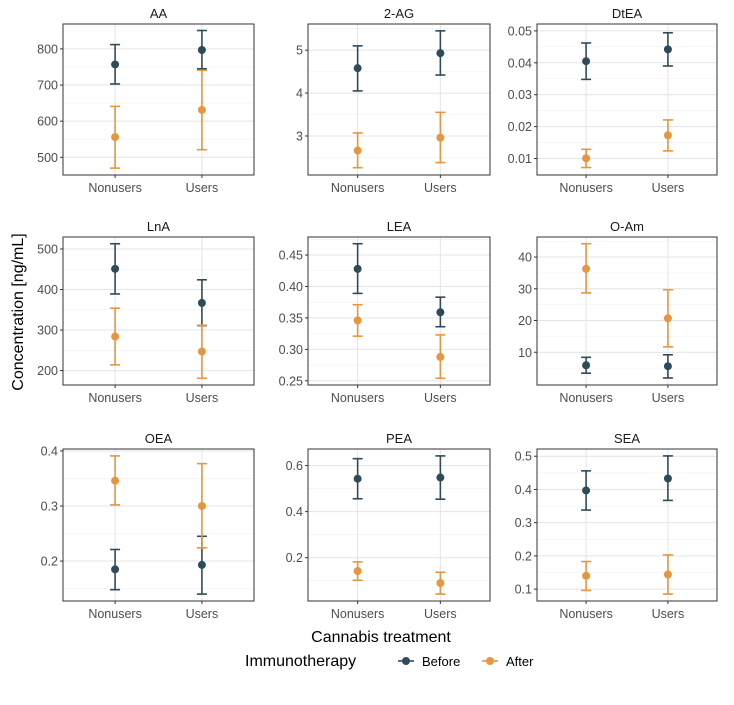  Describe the element at coordinates (291, 256) in the screenshot. I see `y-tick-label: 0.45` at that location.